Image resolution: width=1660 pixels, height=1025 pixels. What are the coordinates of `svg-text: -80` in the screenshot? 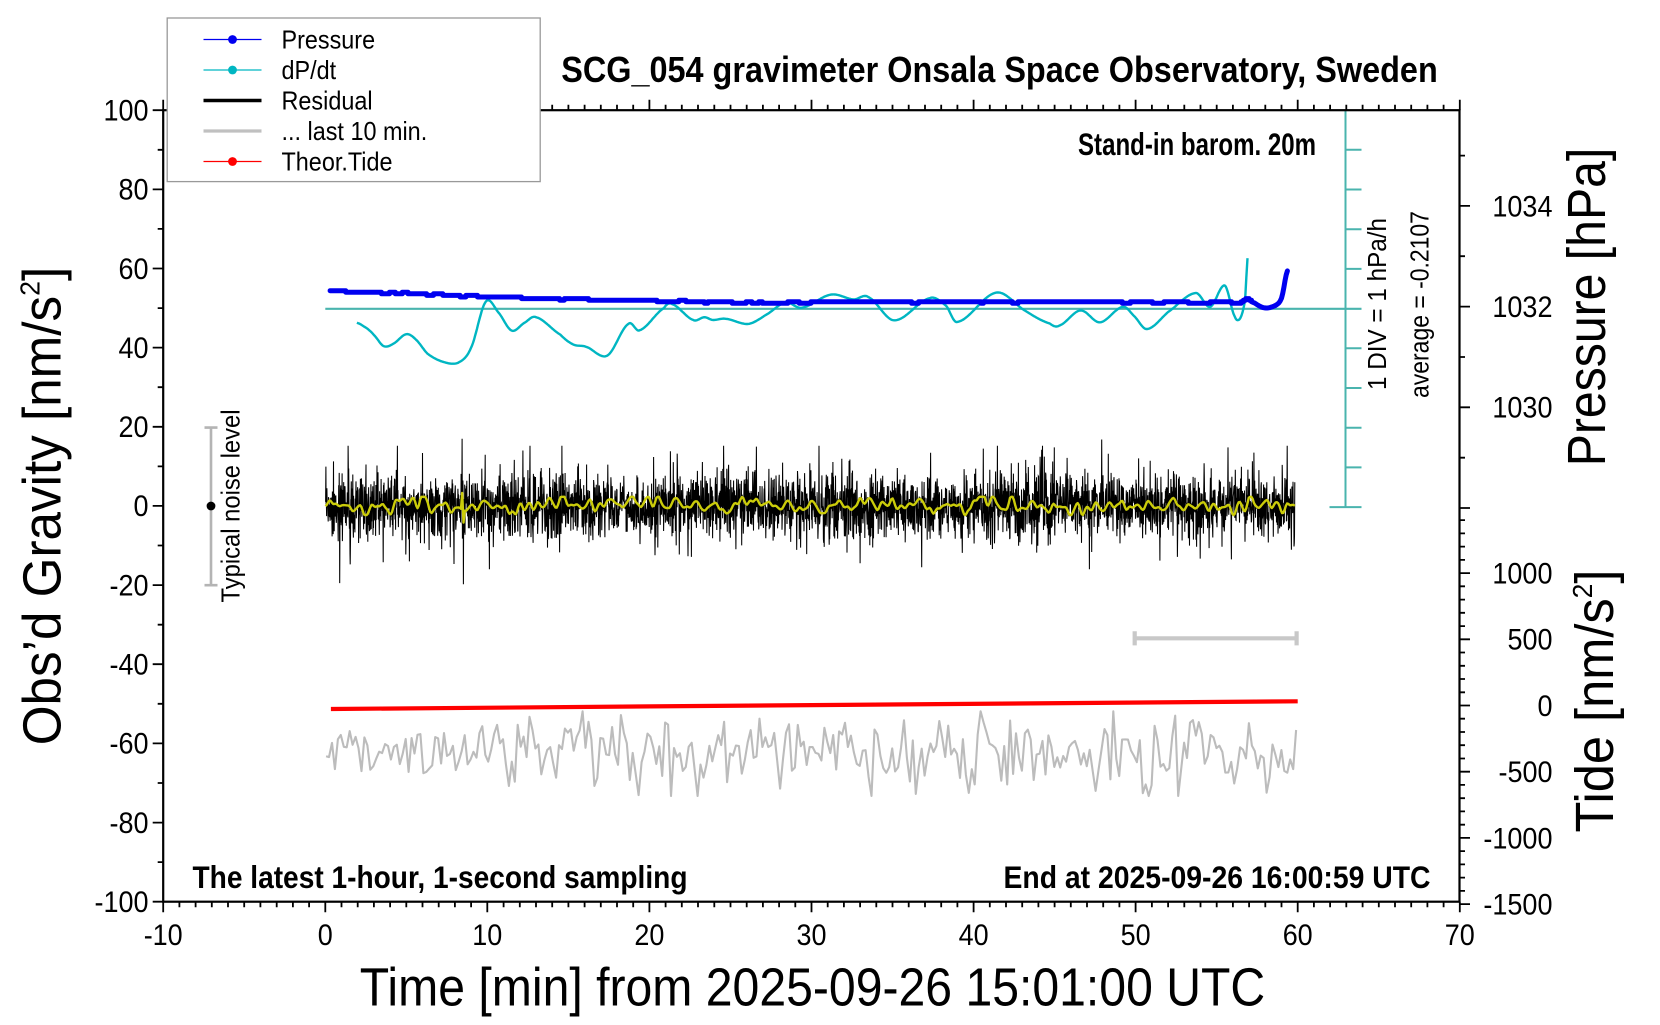 It's located at (129, 823).